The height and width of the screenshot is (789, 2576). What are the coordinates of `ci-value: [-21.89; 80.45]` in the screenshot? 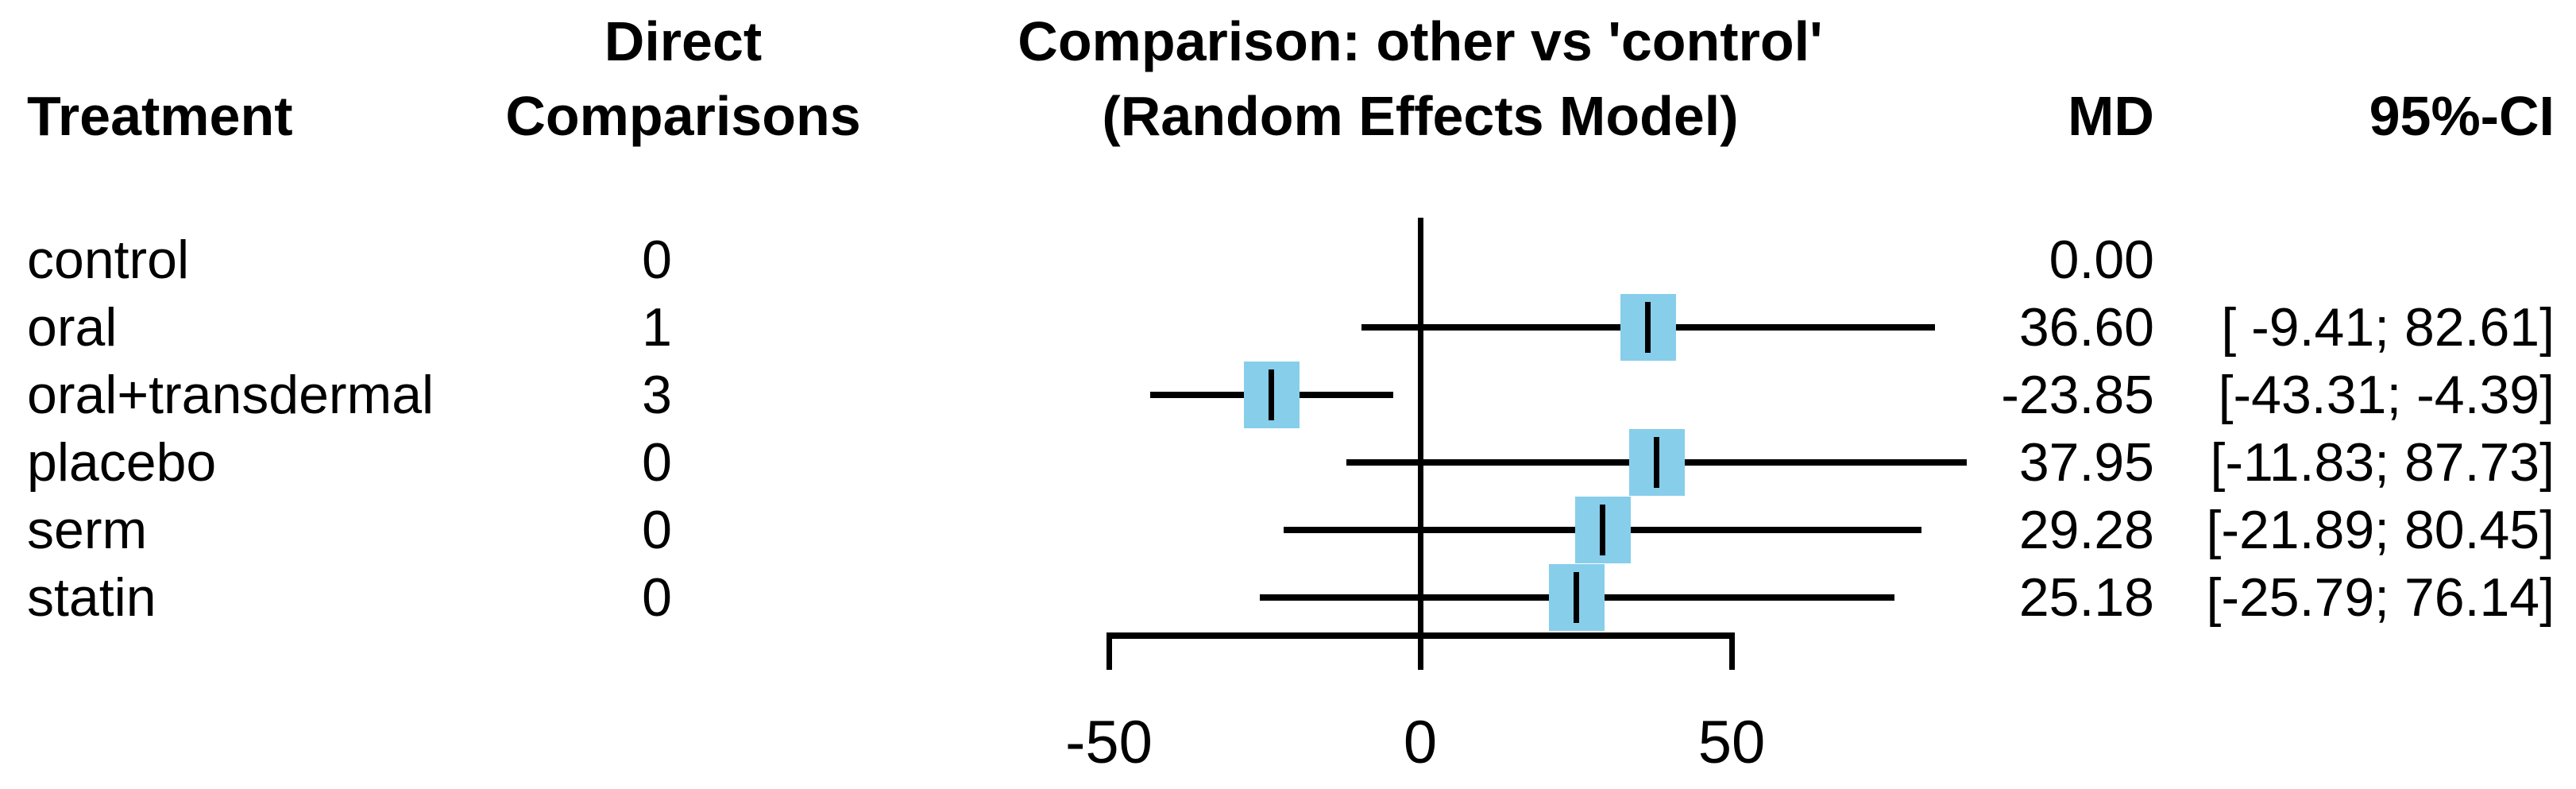 It's located at (2380, 530).